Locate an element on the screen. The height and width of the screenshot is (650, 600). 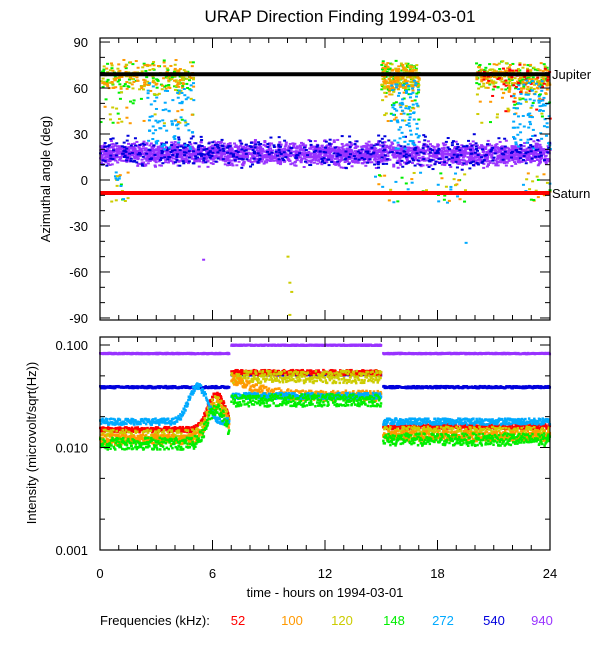
chart-title: URAP Direction Finding 1994-03-01 is located at coordinates (340, 16).